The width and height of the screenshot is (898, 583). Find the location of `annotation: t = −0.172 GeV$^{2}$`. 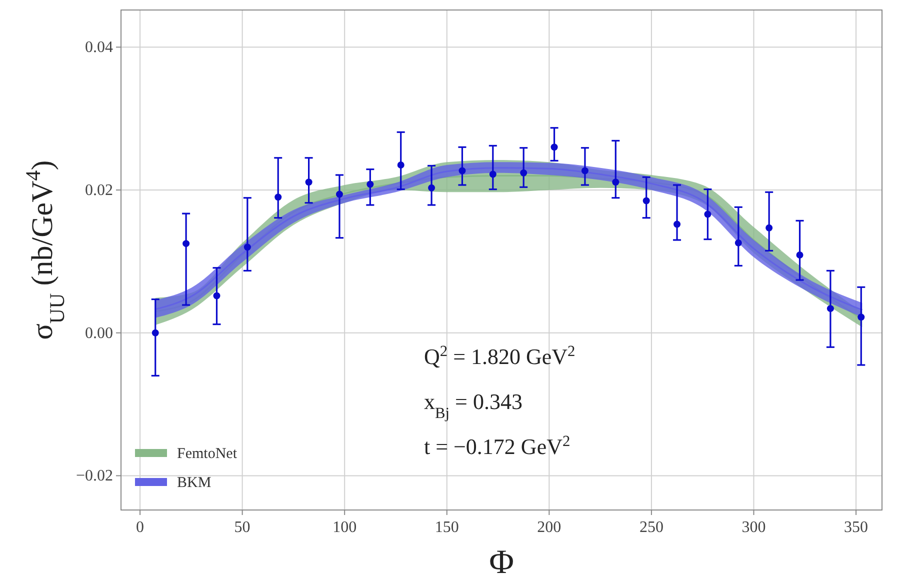

annotation: t = −0.172 GeV$^{2}$ is located at coordinates (497, 445).